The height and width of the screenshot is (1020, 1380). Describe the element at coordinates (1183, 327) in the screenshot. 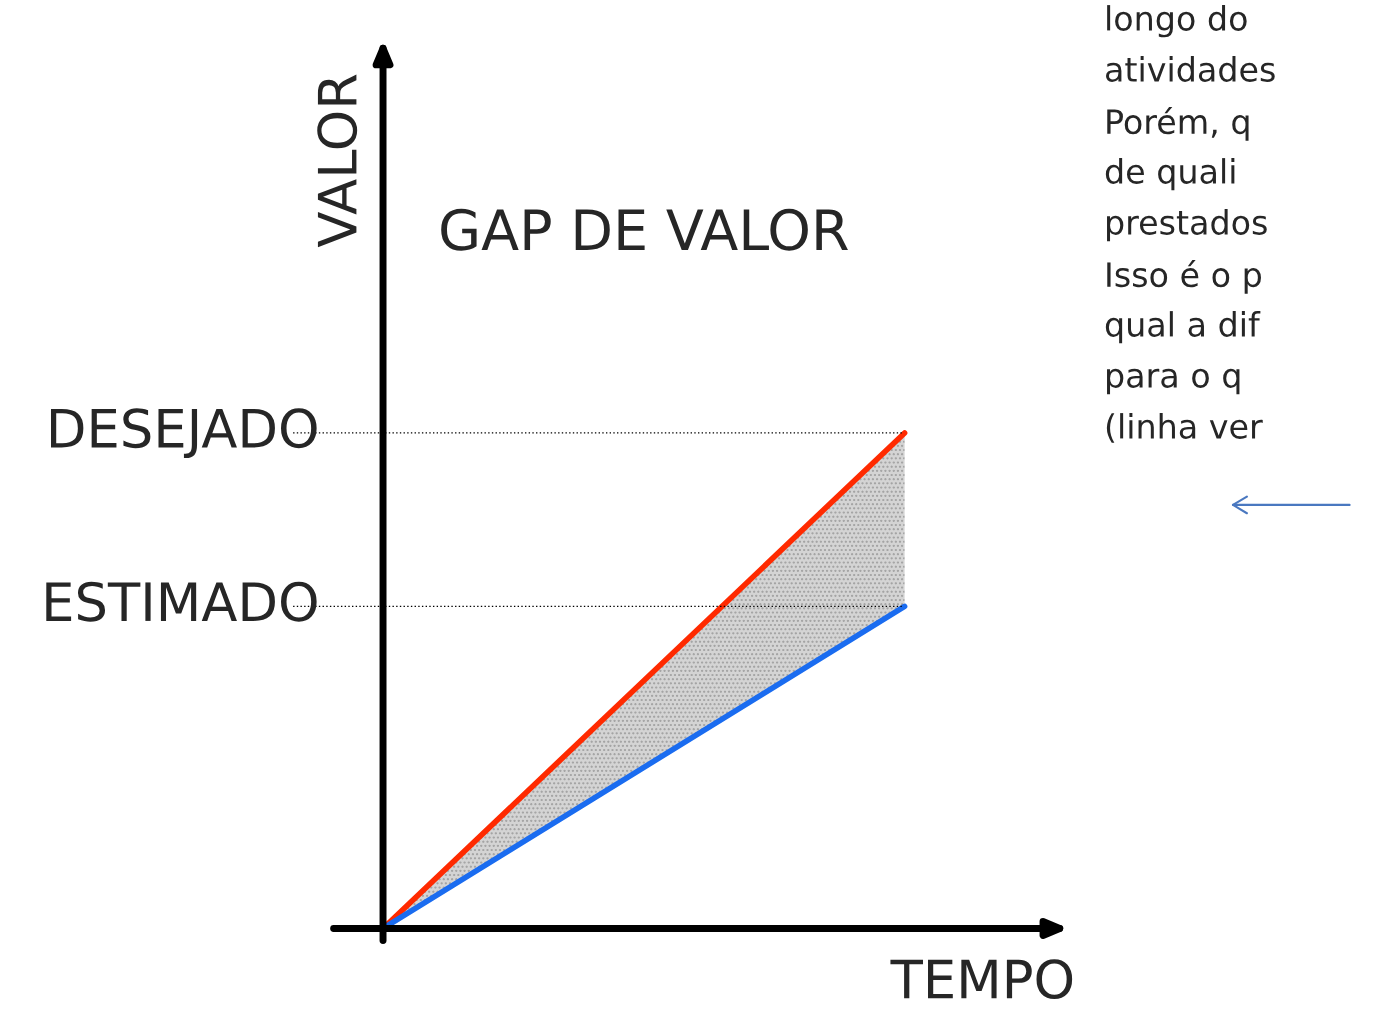

I see `text: qual a dif` at that location.